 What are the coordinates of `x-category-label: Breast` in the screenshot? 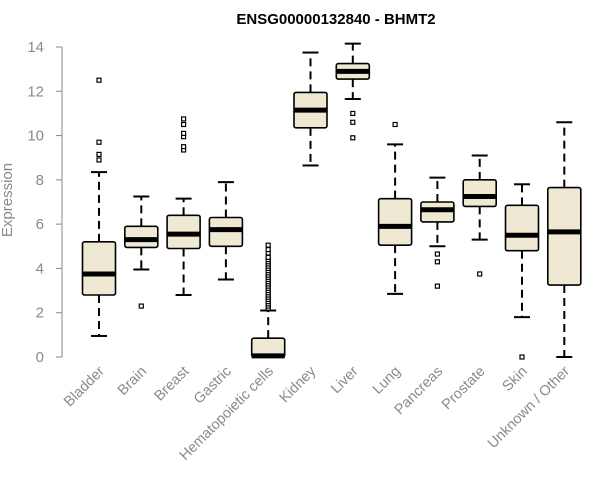 It's located at (171, 384).